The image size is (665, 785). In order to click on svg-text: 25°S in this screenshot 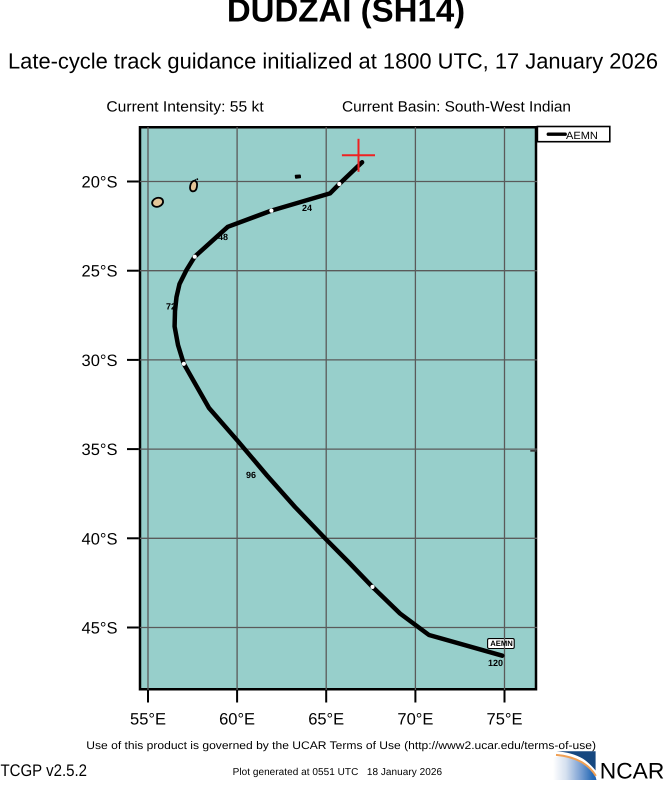, I will do `click(100, 272)`.